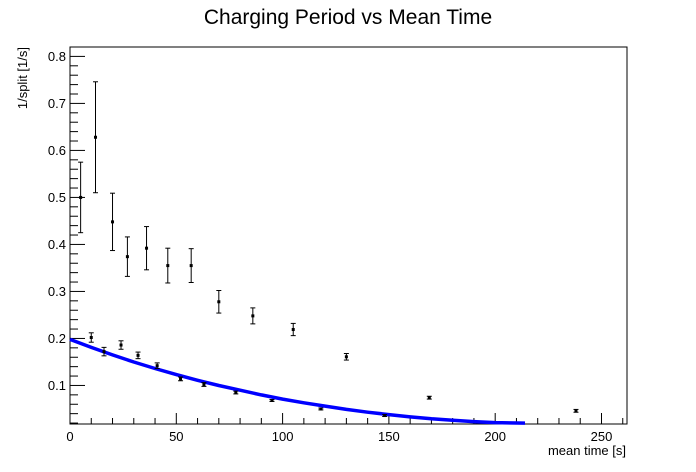 The width and height of the screenshot is (696, 472). I want to click on y-tick-label: 0.8, so click(57, 56).